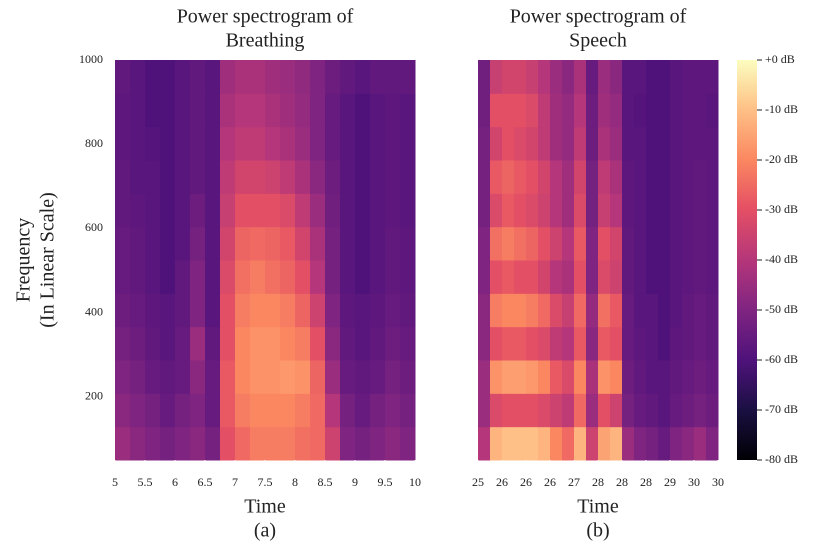 The image size is (817, 550). What do you see at coordinates (355, 482) in the screenshot?
I see `x-tick-label: 9` at bounding box center [355, 482].